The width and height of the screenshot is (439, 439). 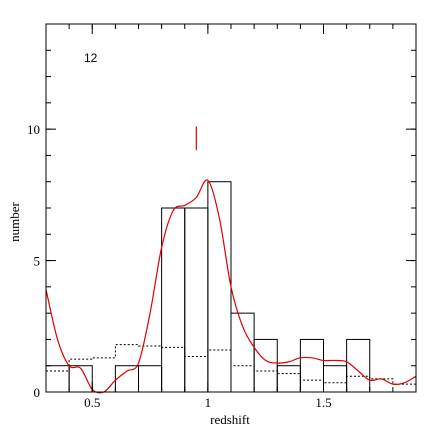 What do you see at coordinates (14, 221) in the screenshot?
I see `y-axis-label: number` at bounding box center [14, 221].